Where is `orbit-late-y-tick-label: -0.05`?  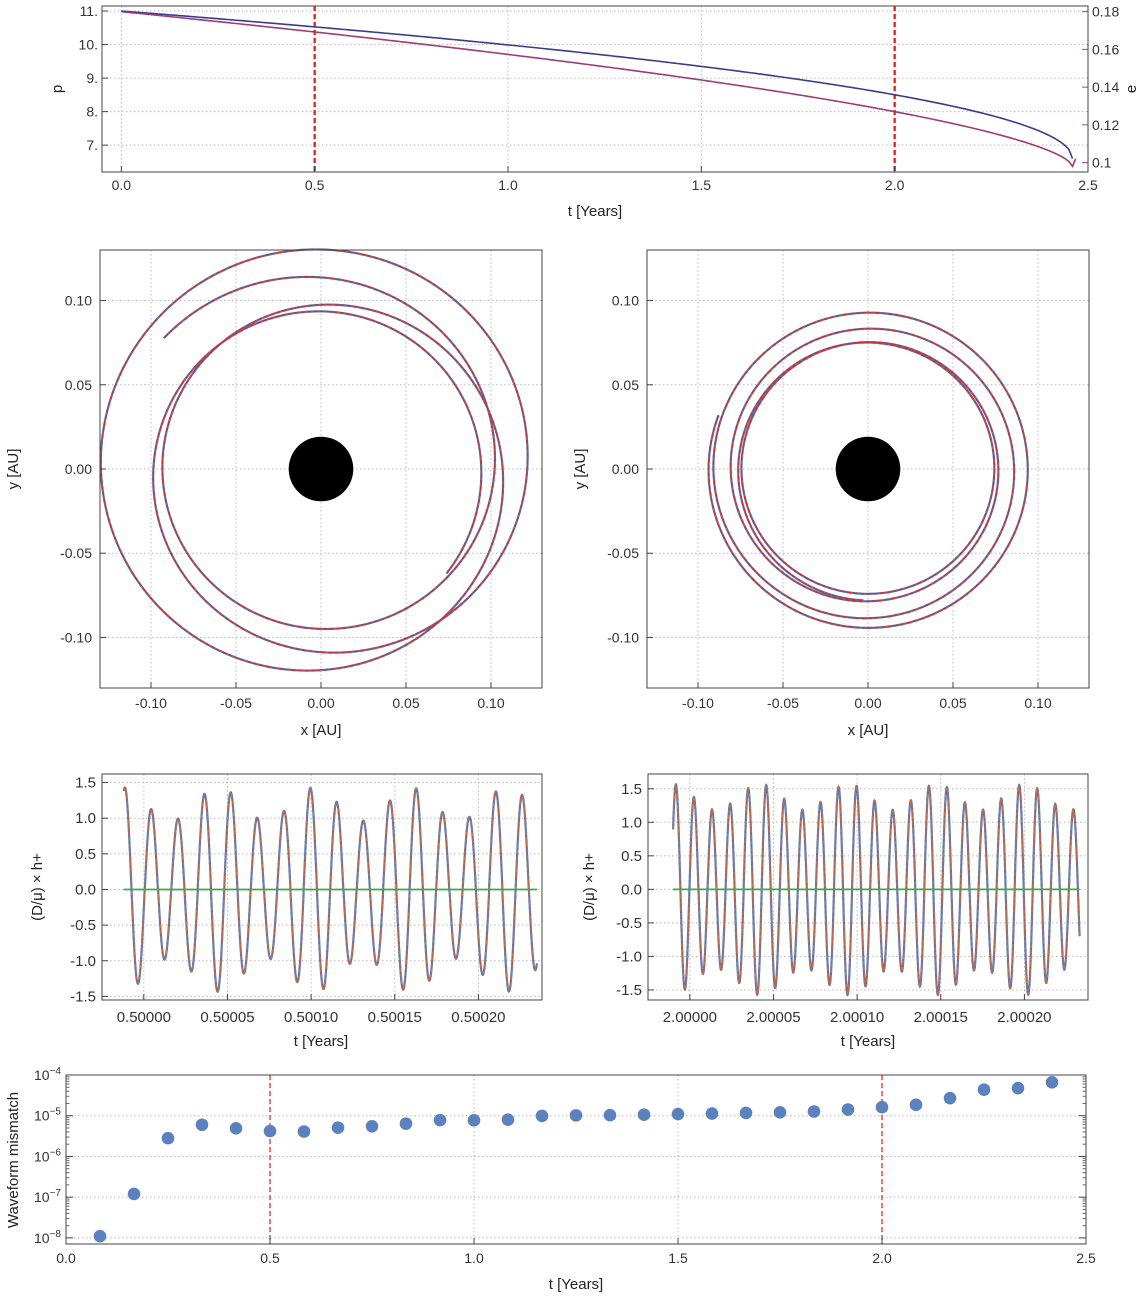
orbit-late-y-tick-label: -0.05 is located at coordinates (623, 553).